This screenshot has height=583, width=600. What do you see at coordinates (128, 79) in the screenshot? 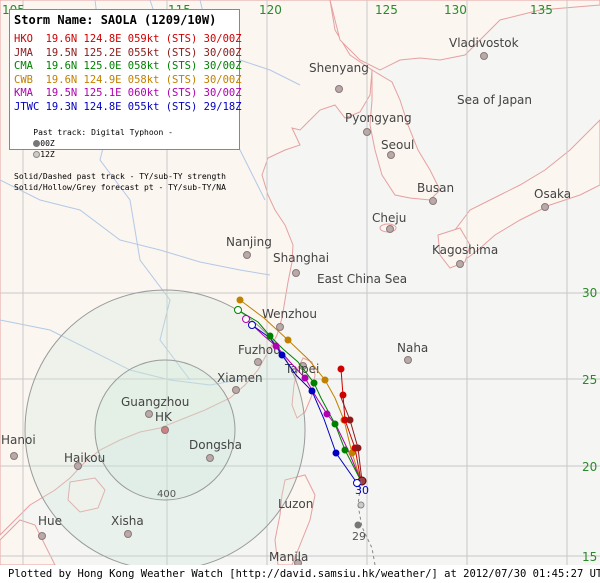
I see `agency-row-cwb: CWB 19.6N 124.9E 058kt (STS) 30/00Z` at bounding box center [128, 79].